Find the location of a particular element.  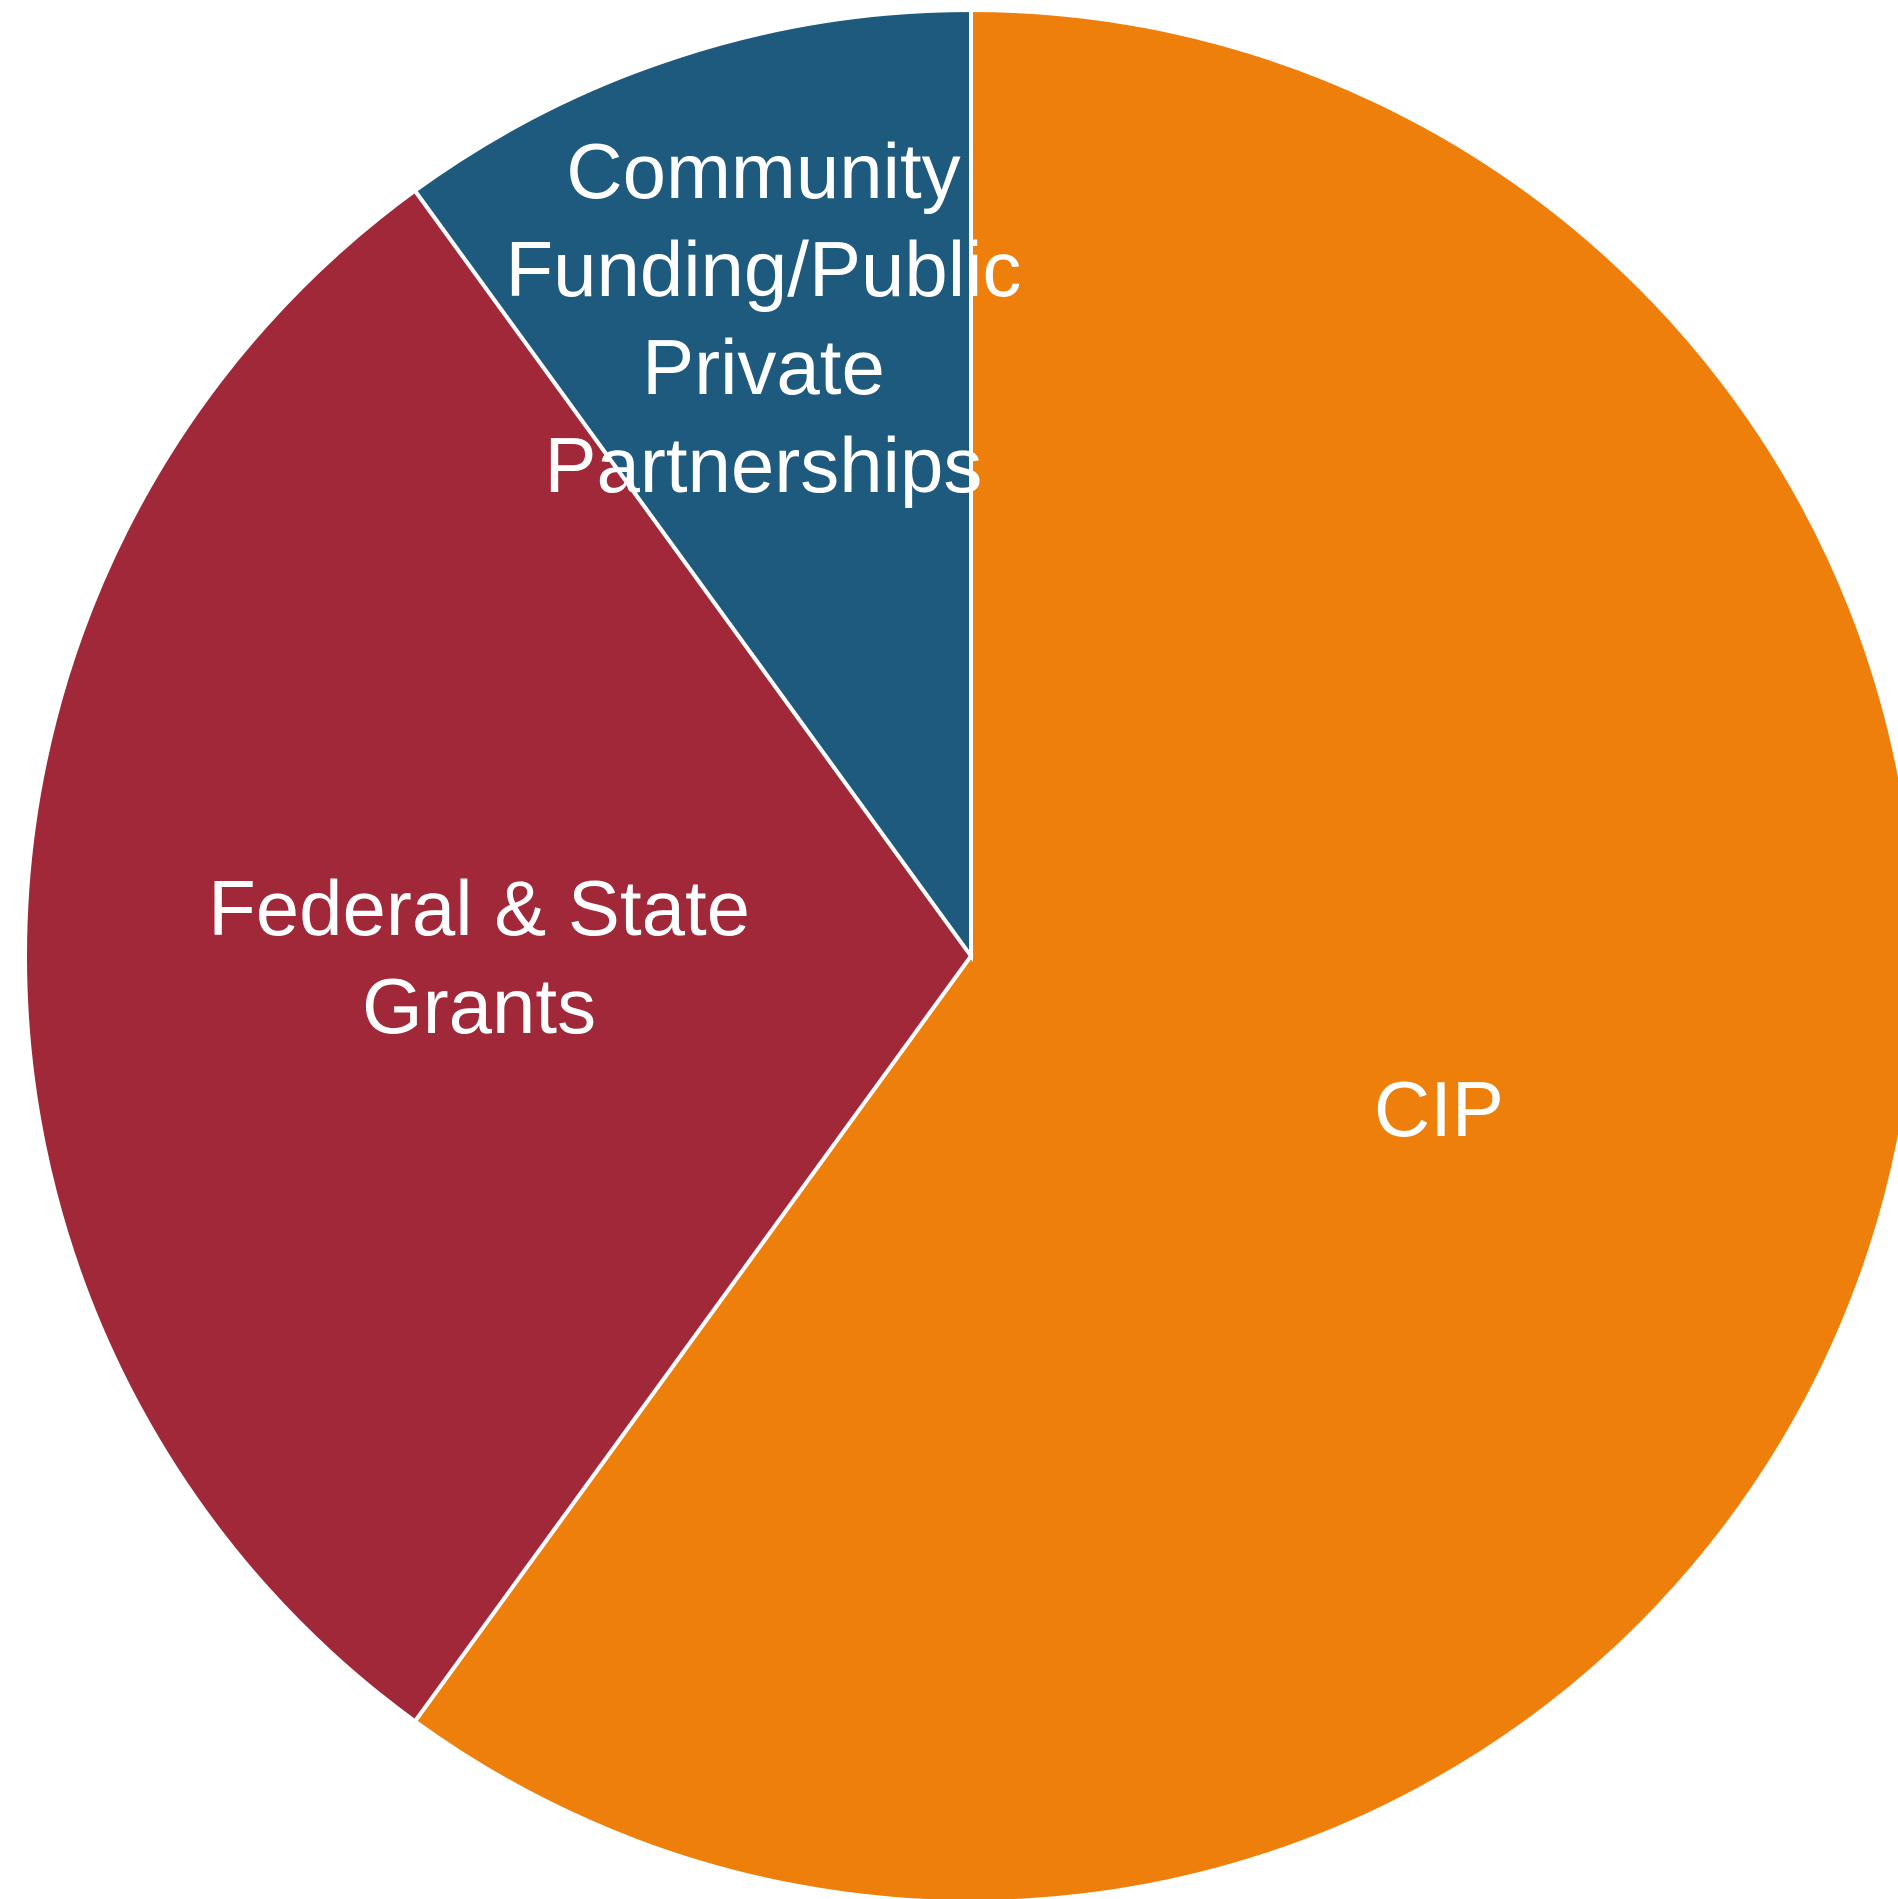

pie-slice-label-line: Private is located at coordinates (763, 367).